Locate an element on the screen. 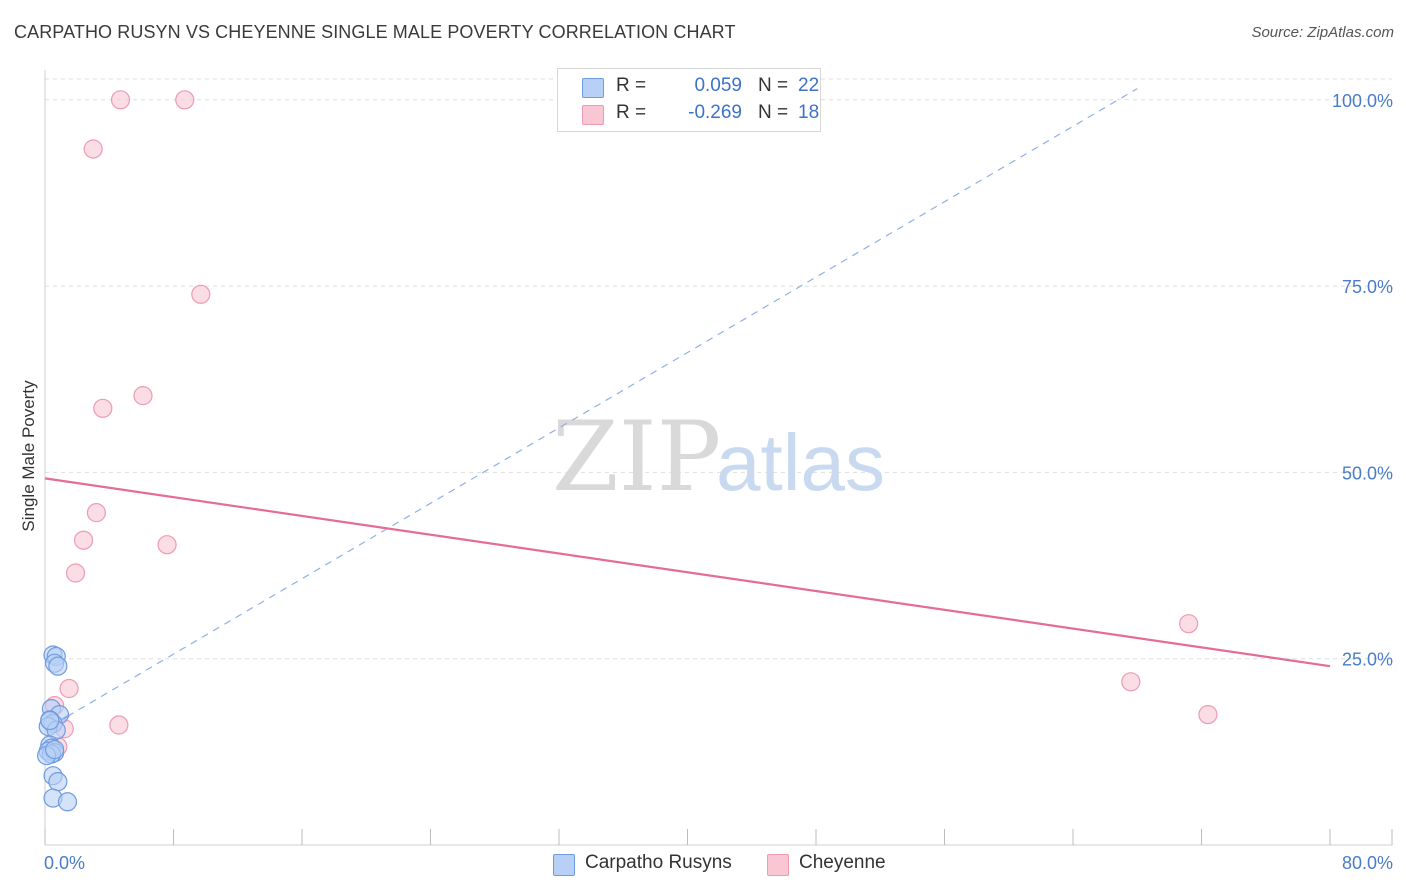  watermark-zip: ZIP is located at coordinates (636, 457).